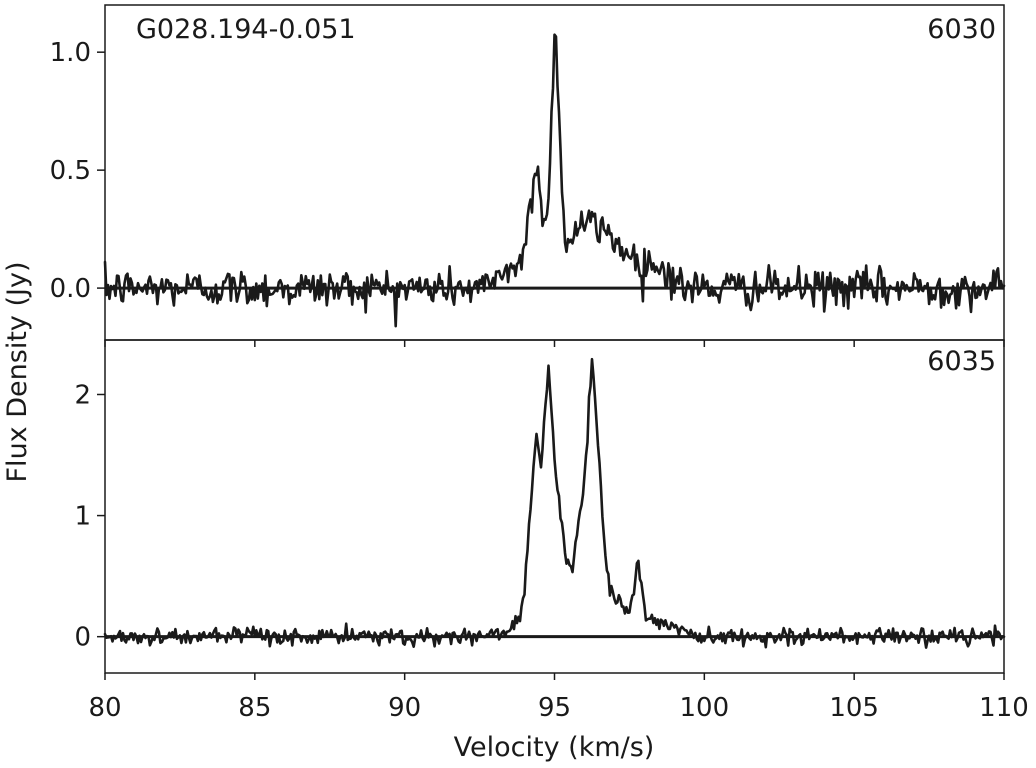 The width and height of the screenshot is (1036, 768). Describe the element at coordinates (961, 361) in the screenshot. I see `panel-bottom-label: 6035` at that location.